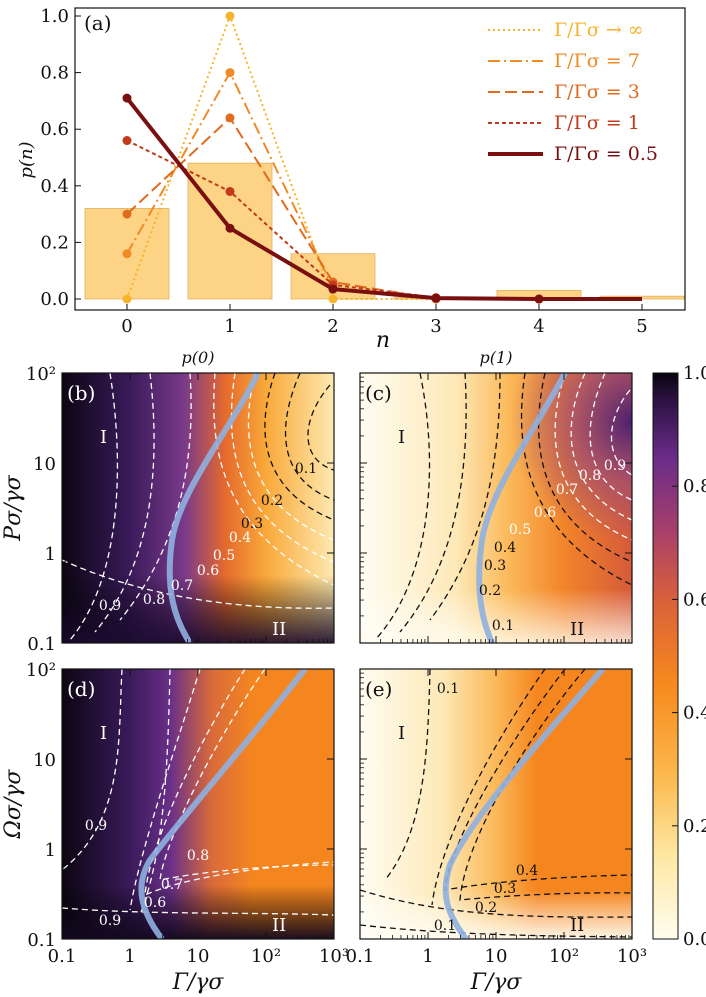  Describe the element at coordinates (50, 850) in the screenshot. I see `ytick-label-d: 1` at that location.